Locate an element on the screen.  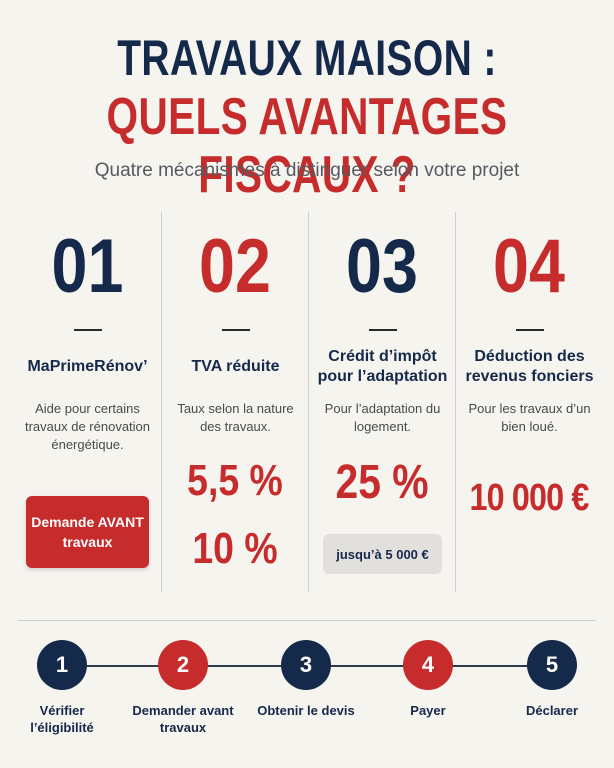
step-payer: 4 Payer is located at coordinates (428, 679).